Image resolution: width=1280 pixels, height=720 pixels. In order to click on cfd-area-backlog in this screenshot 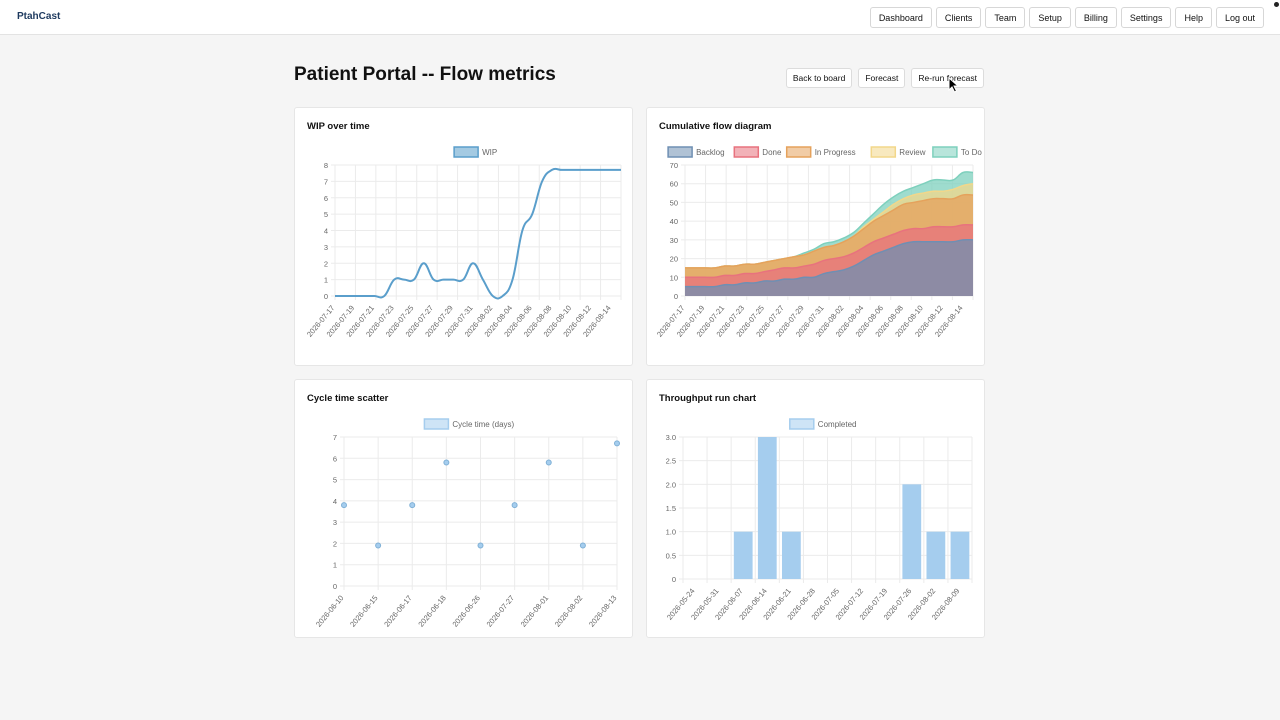, I will do `click(829, 267)`.